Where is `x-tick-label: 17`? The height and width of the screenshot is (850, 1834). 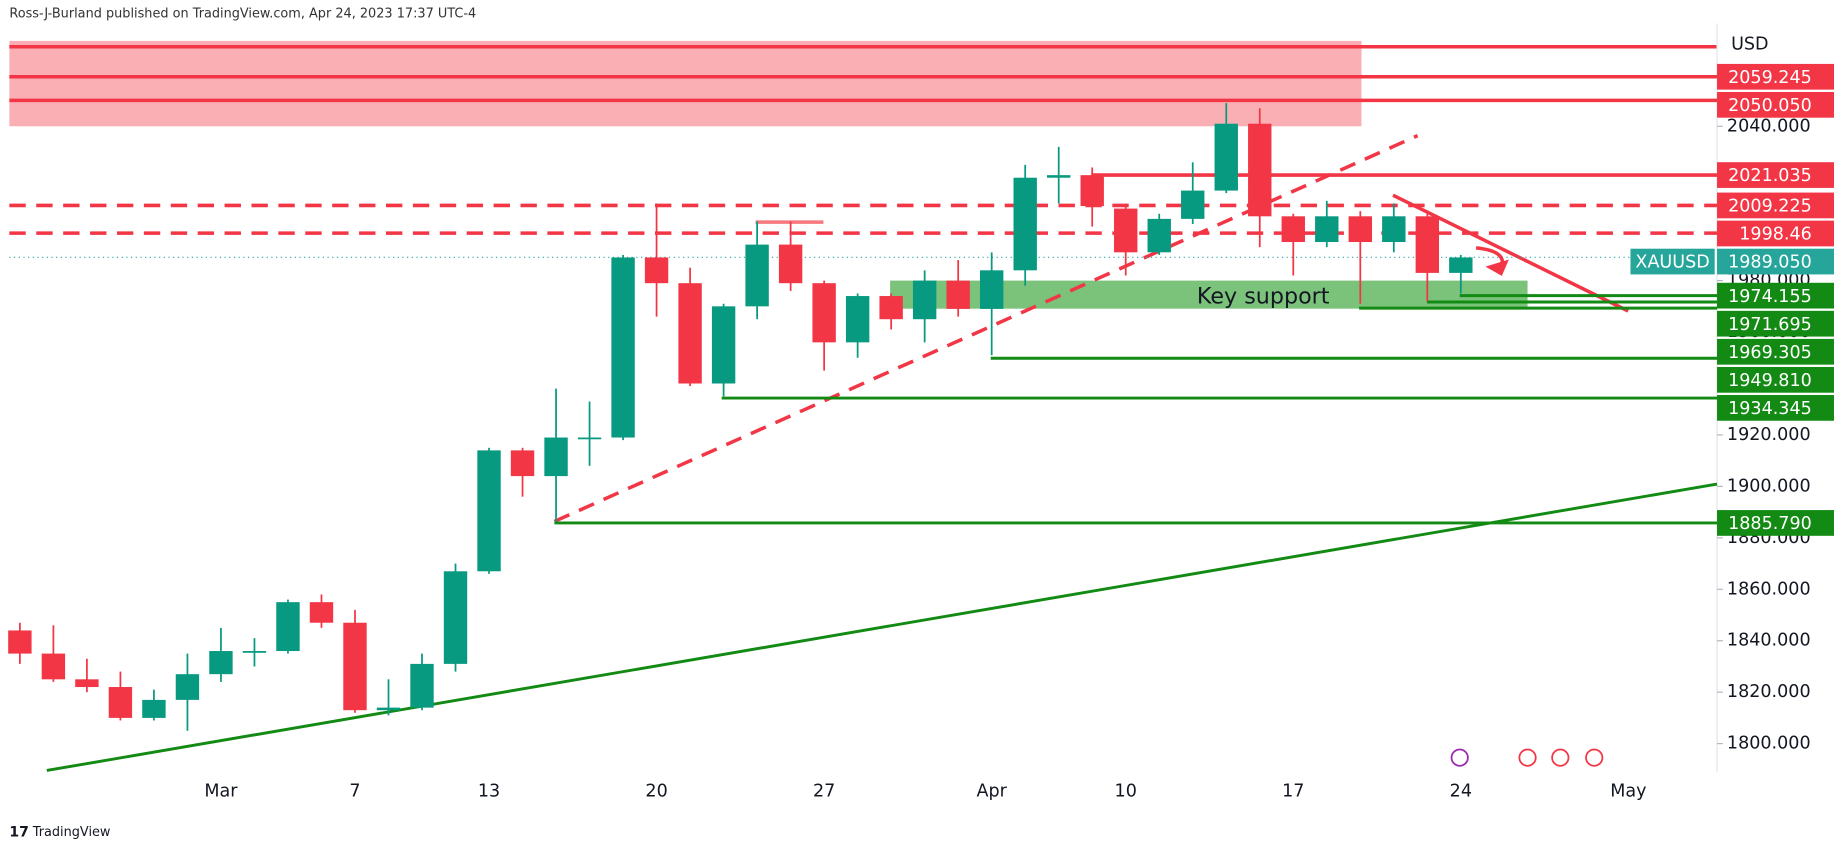 x-tick-label: 17 is located at coordinates (1293, 792).